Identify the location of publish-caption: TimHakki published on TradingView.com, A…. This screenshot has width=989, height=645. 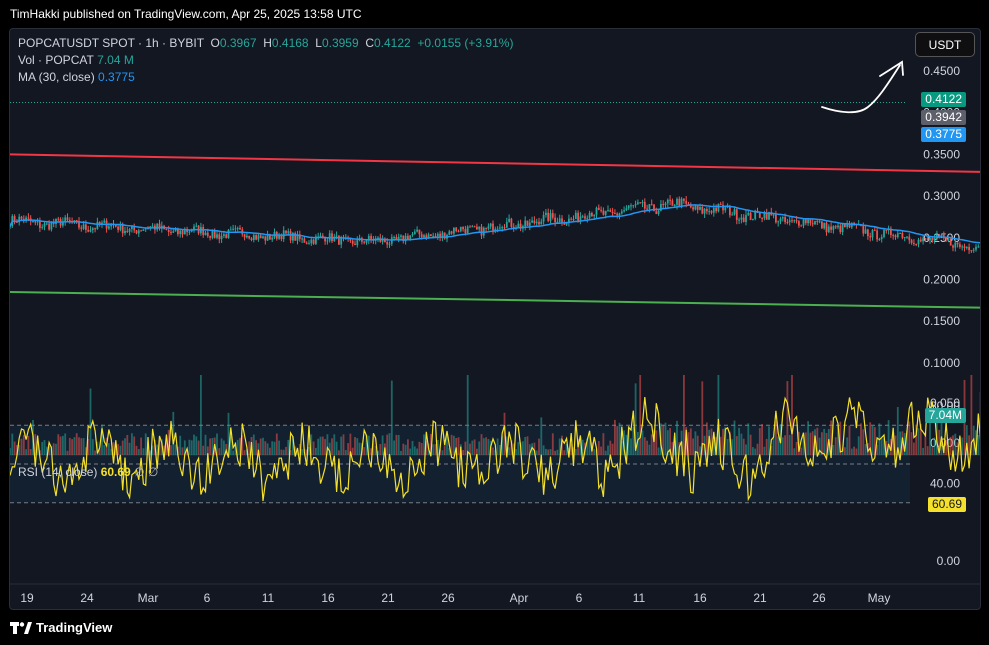
(186, 14).